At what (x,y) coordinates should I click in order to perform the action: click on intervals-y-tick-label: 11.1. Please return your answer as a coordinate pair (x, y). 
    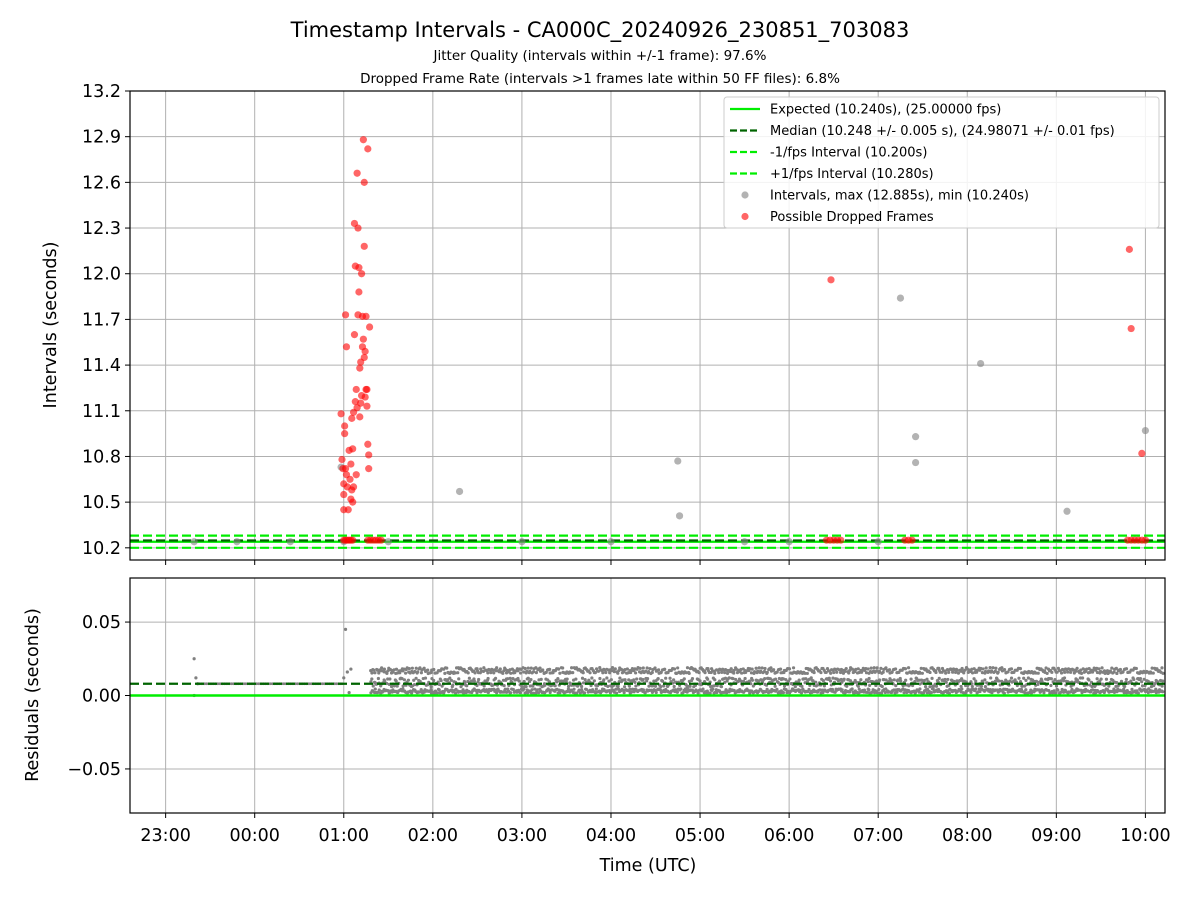
    Looking at the image, I should click on (101, 412).